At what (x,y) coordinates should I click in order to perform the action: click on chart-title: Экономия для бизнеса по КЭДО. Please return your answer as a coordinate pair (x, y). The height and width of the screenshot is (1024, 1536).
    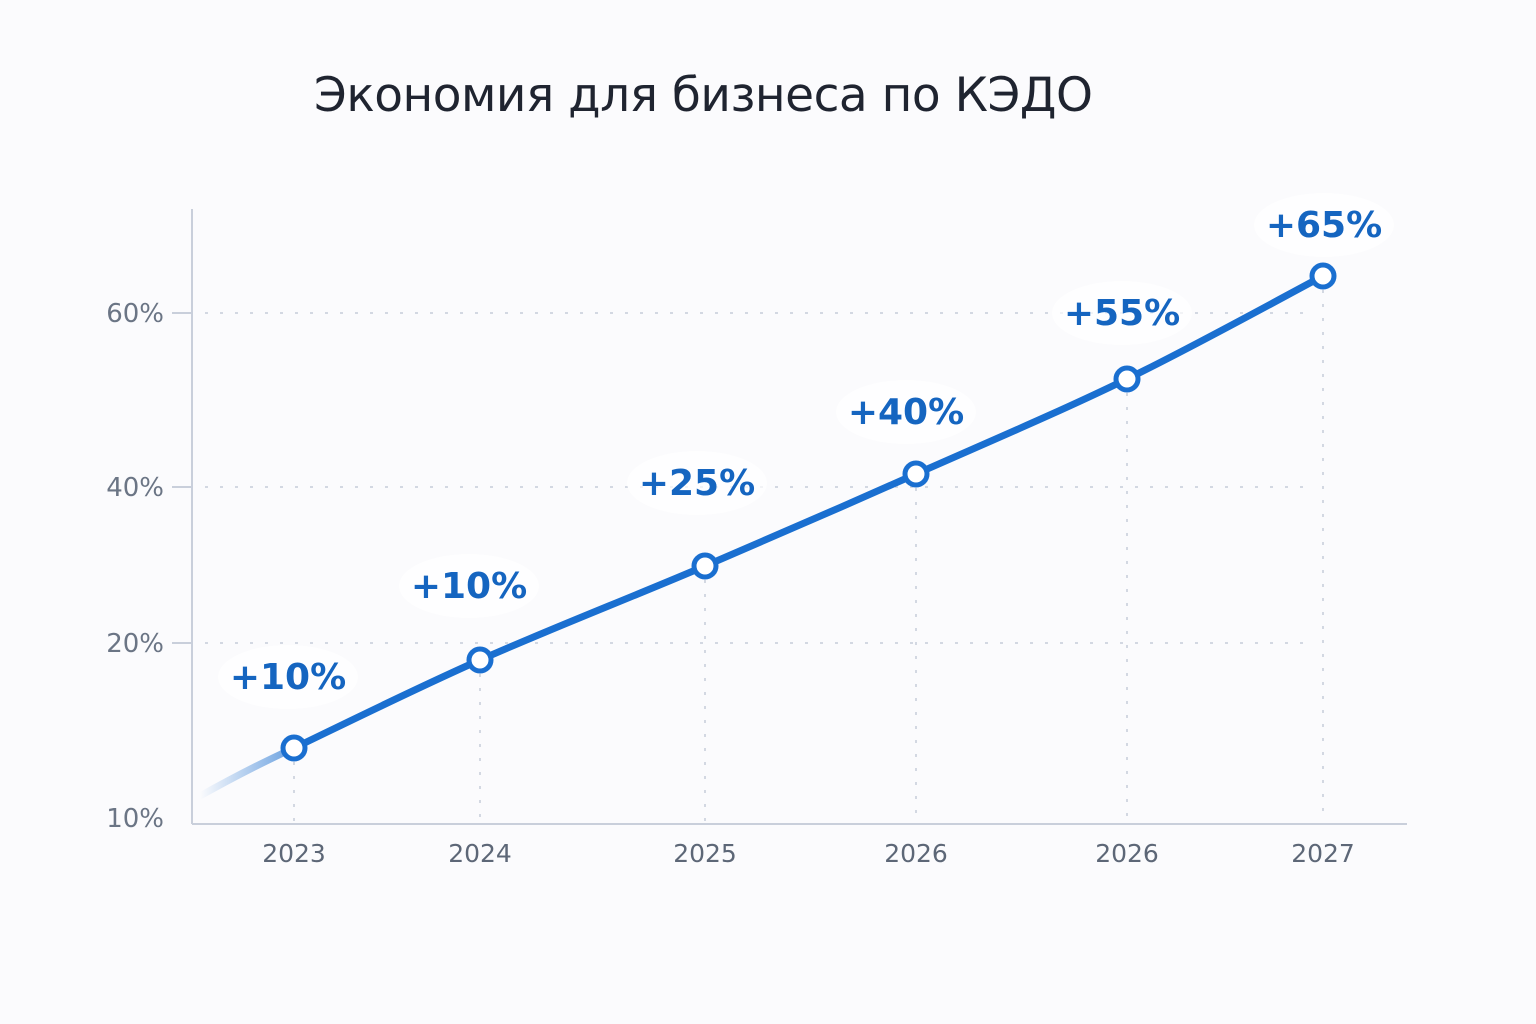
    Looking at the image, I should click on (703, 95).